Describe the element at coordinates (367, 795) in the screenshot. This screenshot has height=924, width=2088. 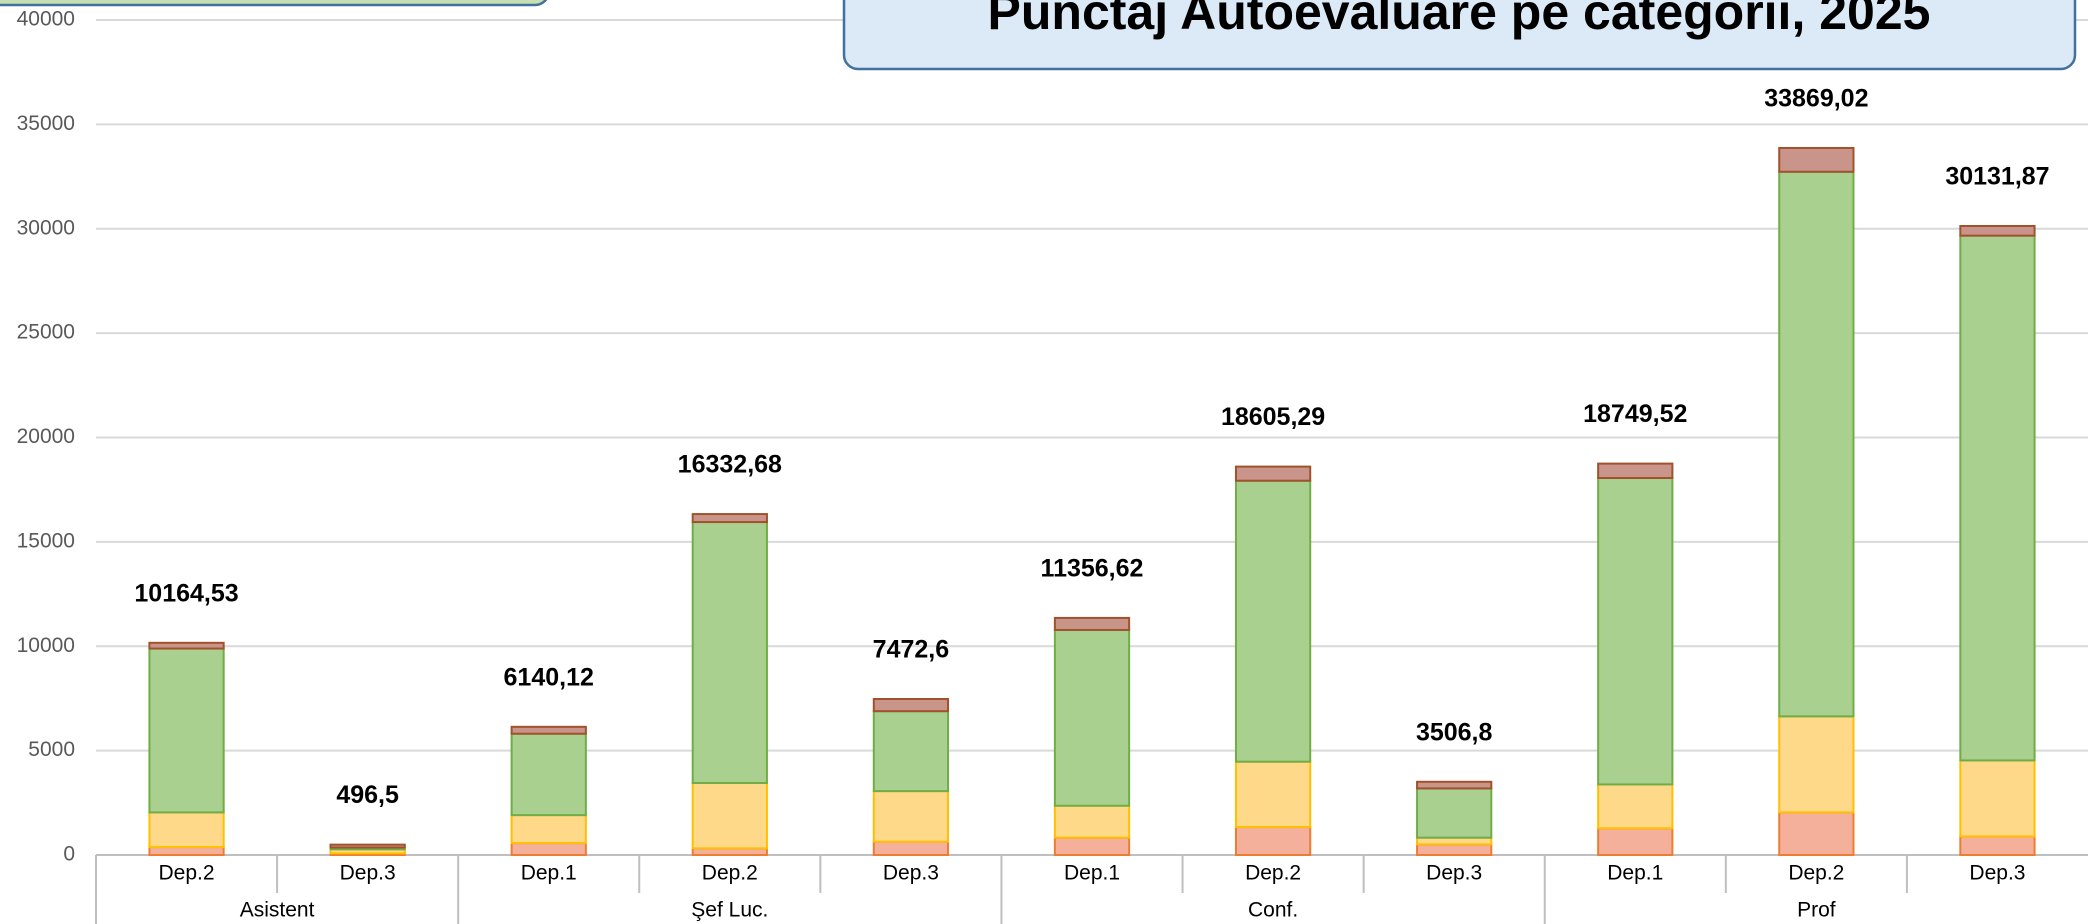
I see `total-label: 496,5` at that location.